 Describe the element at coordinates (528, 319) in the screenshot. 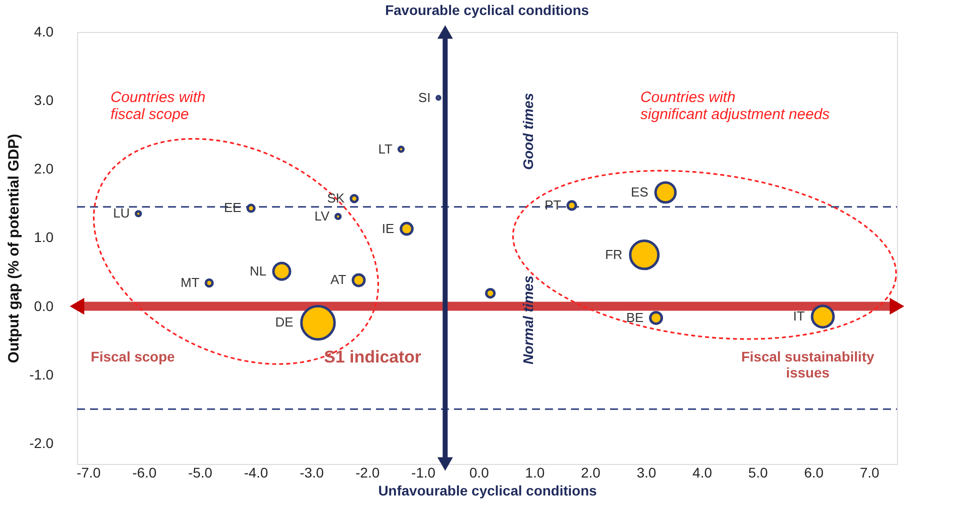

I see `annotation: Normal times` at that location.